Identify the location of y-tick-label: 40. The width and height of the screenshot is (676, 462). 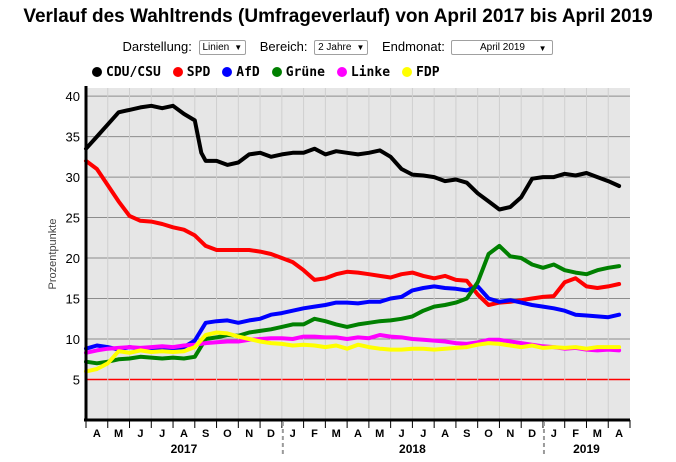
(73, 96).